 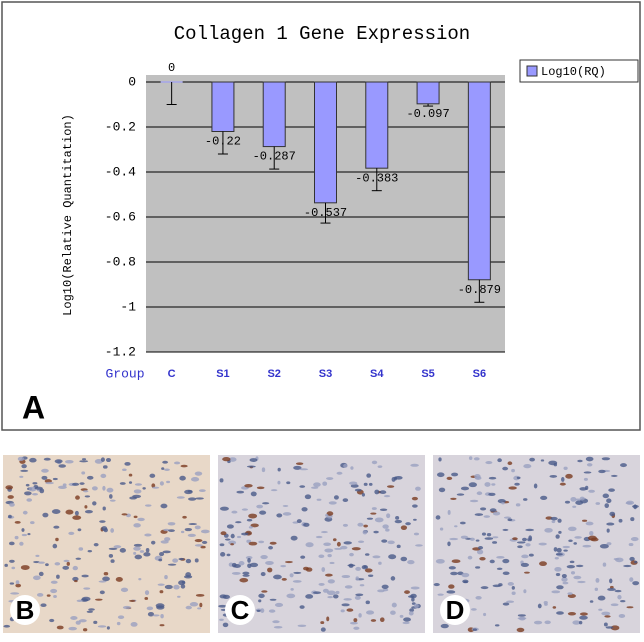 I want to click on x-tick-label: S2, so click(x=273, y=374).